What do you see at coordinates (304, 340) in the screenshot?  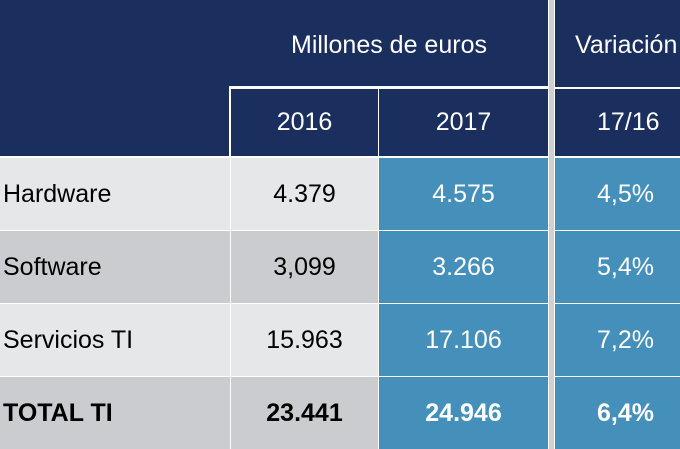 I see `value-2016: 15.963` at bounding box center [304, 340].